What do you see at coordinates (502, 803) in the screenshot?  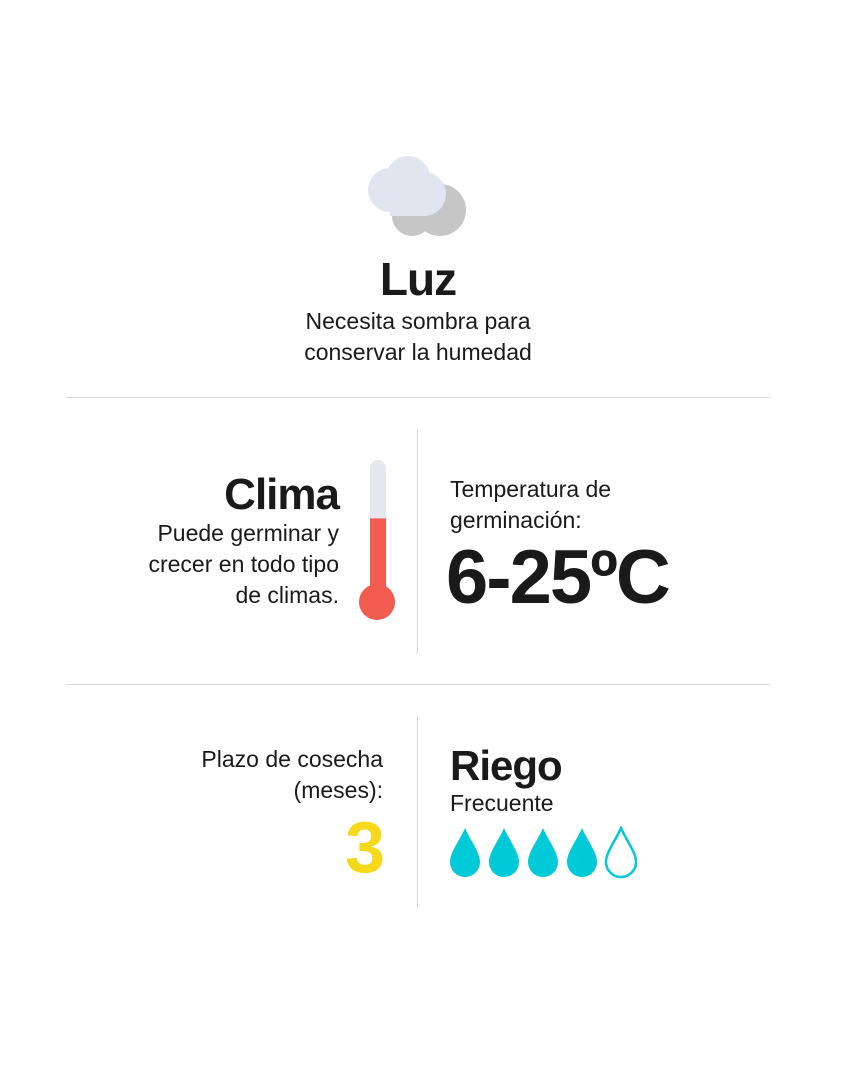 I see `riego-subtitle: Frecuente` at bounding box center [502, 803].